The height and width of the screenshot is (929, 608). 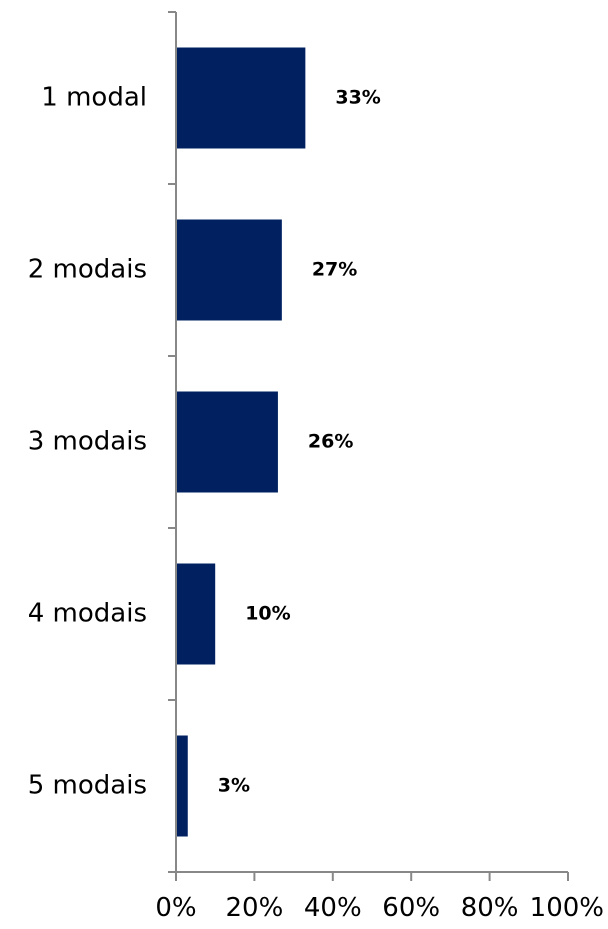 What do you see at coordinates (175, 908) in the screenshot?
I see `x-tick-label-0: 0%` at bounding box center [175, 908].